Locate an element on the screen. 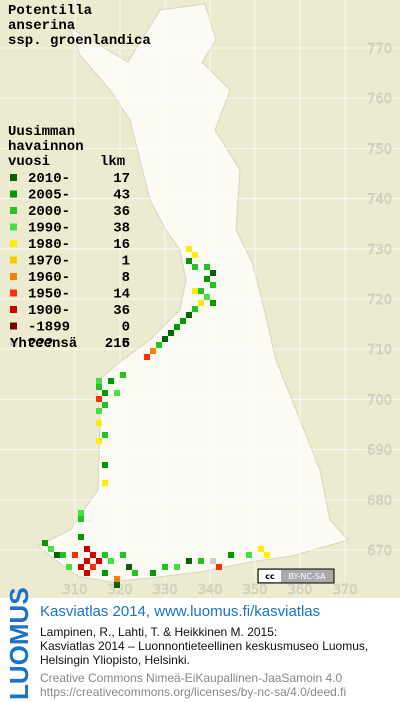 The image size is (400, 702). citation-line: Helsingin Yliopisto, Helsinki. is located at coordinates (115, 660).